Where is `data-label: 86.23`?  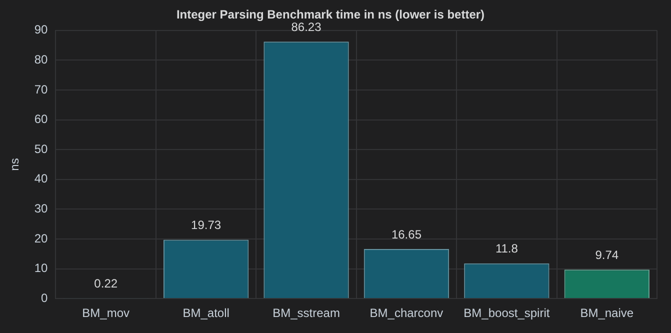
data-label: 86.23 is located at coordinates (306, 27).